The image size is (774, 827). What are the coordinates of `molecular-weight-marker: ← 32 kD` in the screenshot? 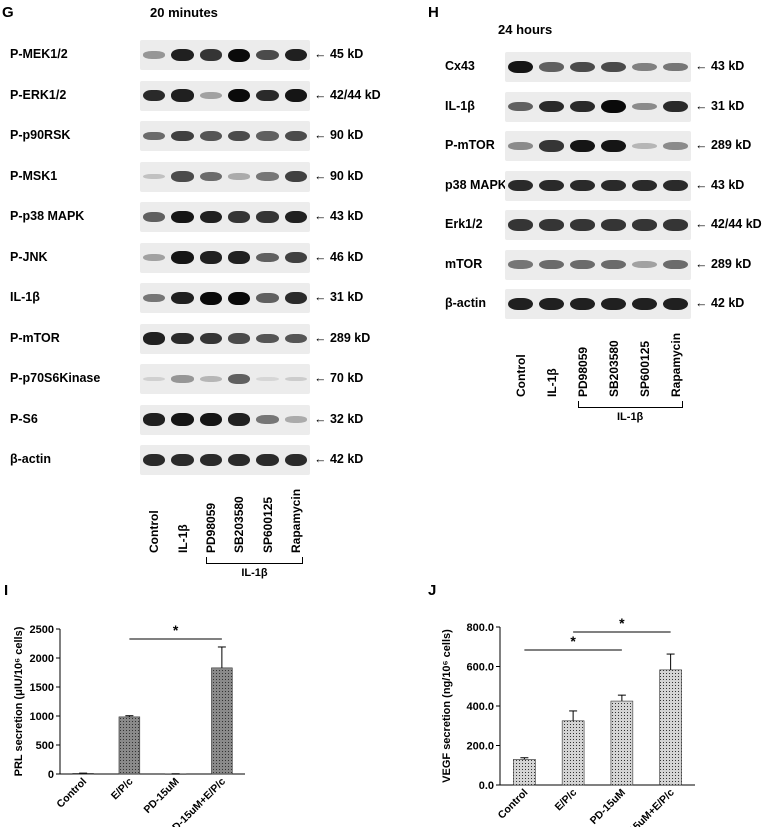 It's located at (339, 418).